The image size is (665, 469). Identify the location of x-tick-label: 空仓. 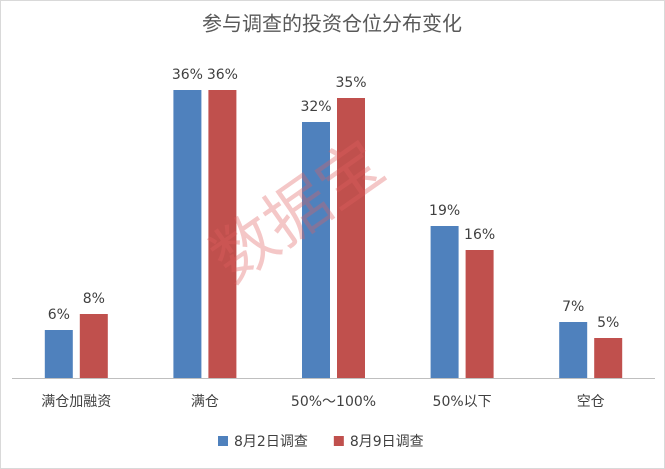
(591, 402).